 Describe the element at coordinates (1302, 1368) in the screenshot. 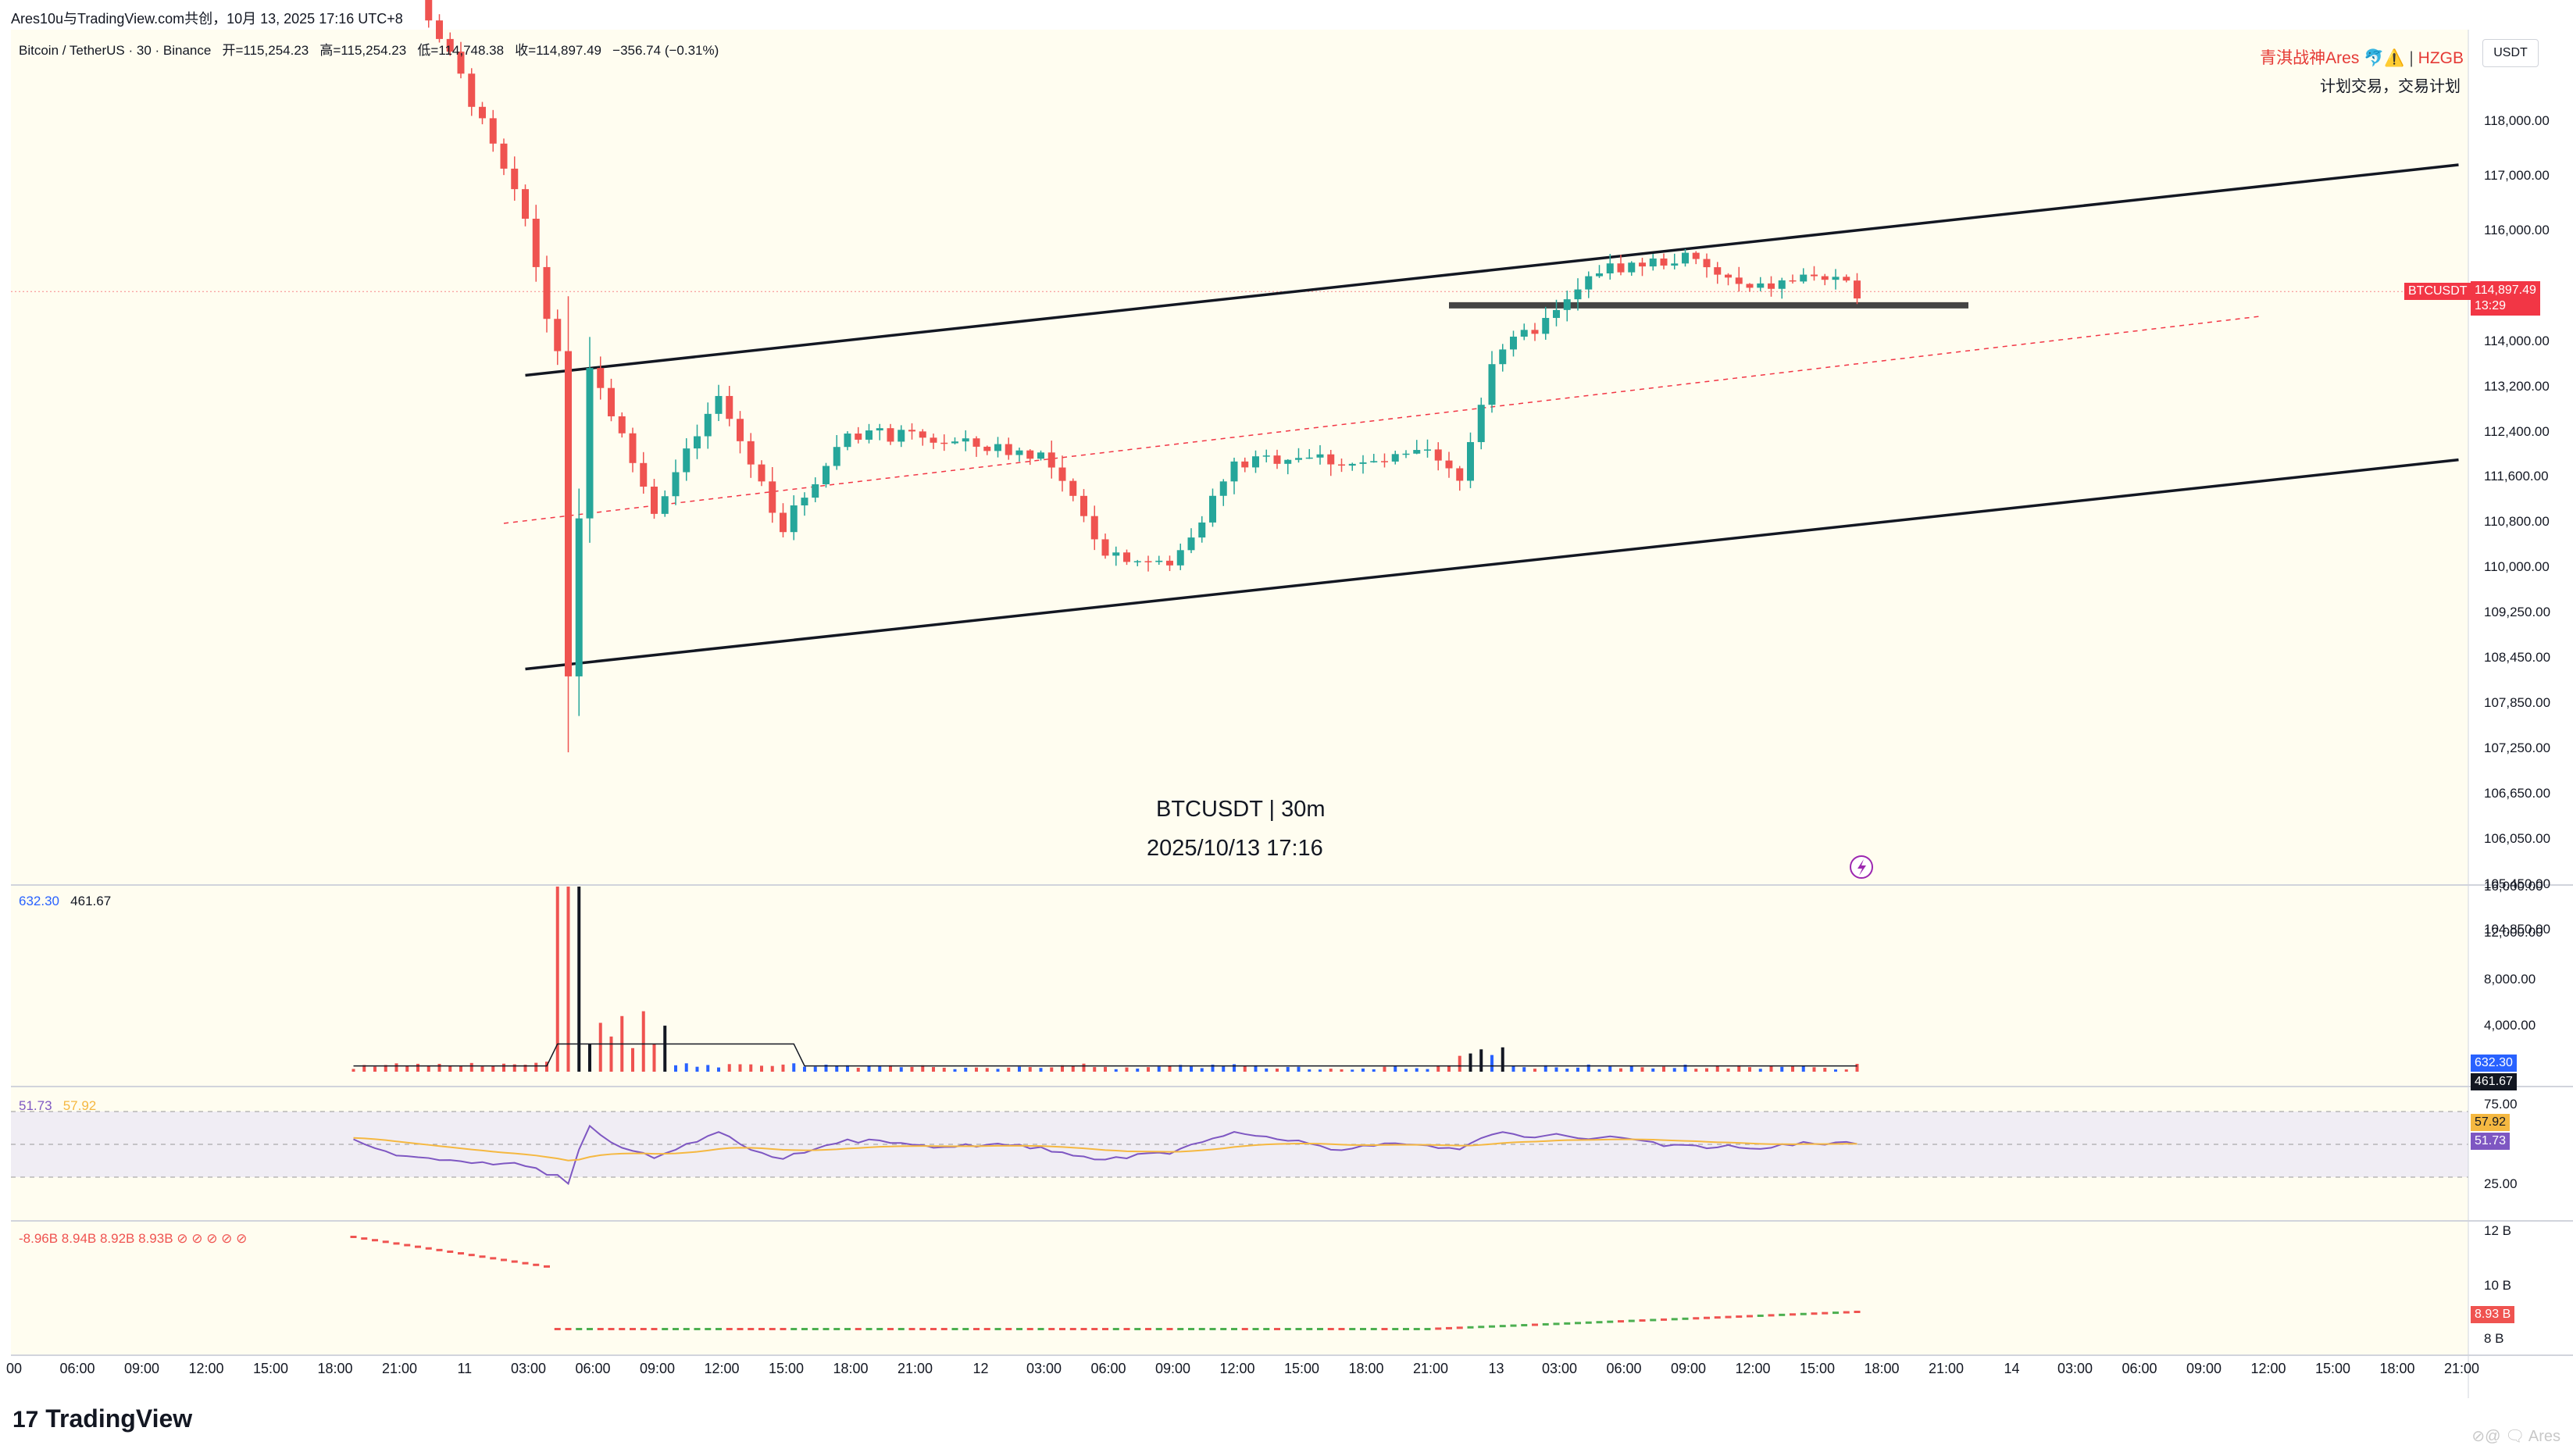

I see `time-axis-label: 15:00` at that location.